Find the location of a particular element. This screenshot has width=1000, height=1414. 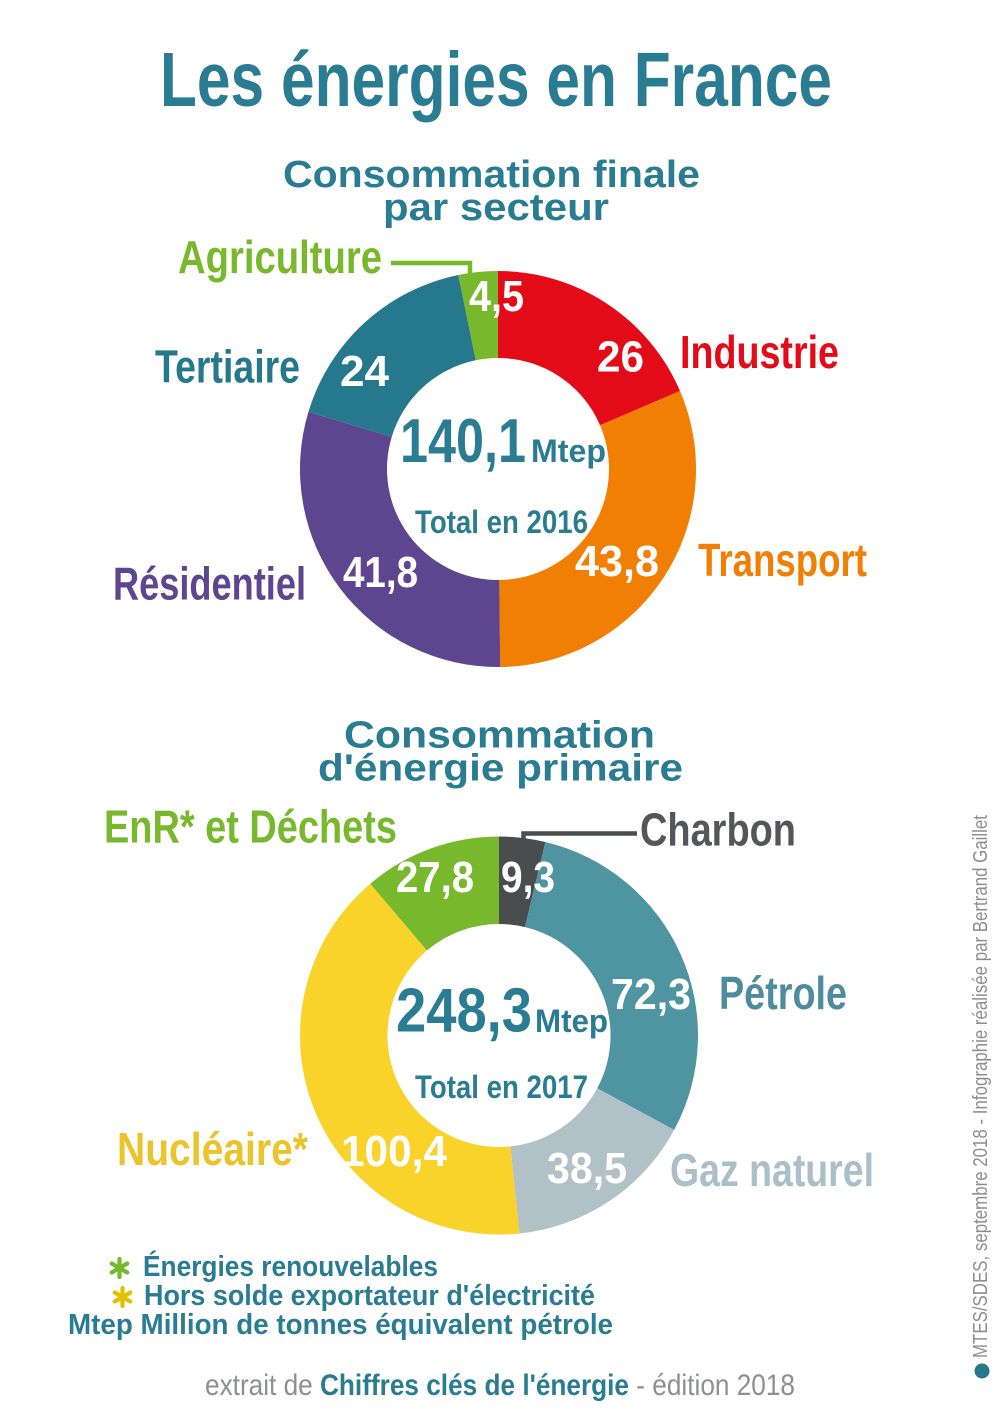

svg-text: 38,5 is located at coordinates (587, 1169).